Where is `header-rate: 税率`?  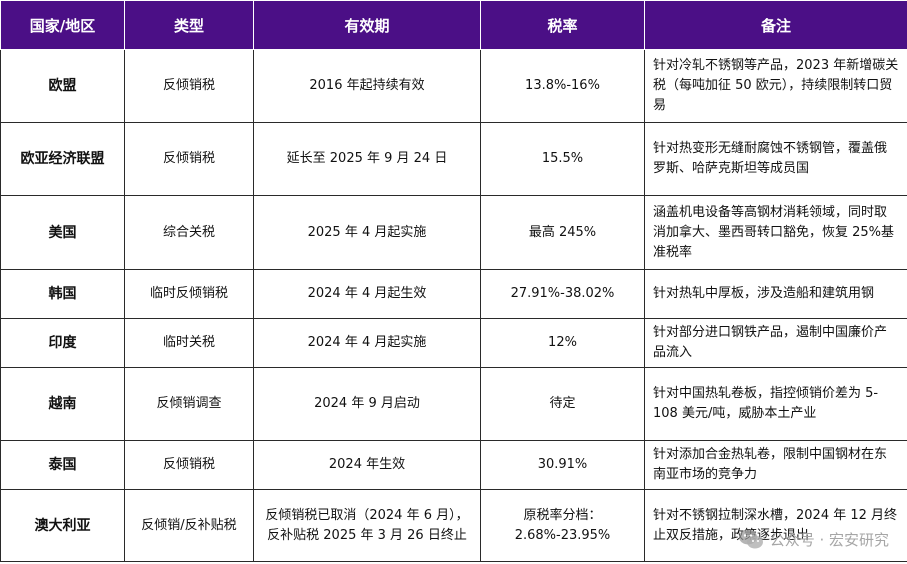 header-rate: 税率 is located at coordinates (562, 25).